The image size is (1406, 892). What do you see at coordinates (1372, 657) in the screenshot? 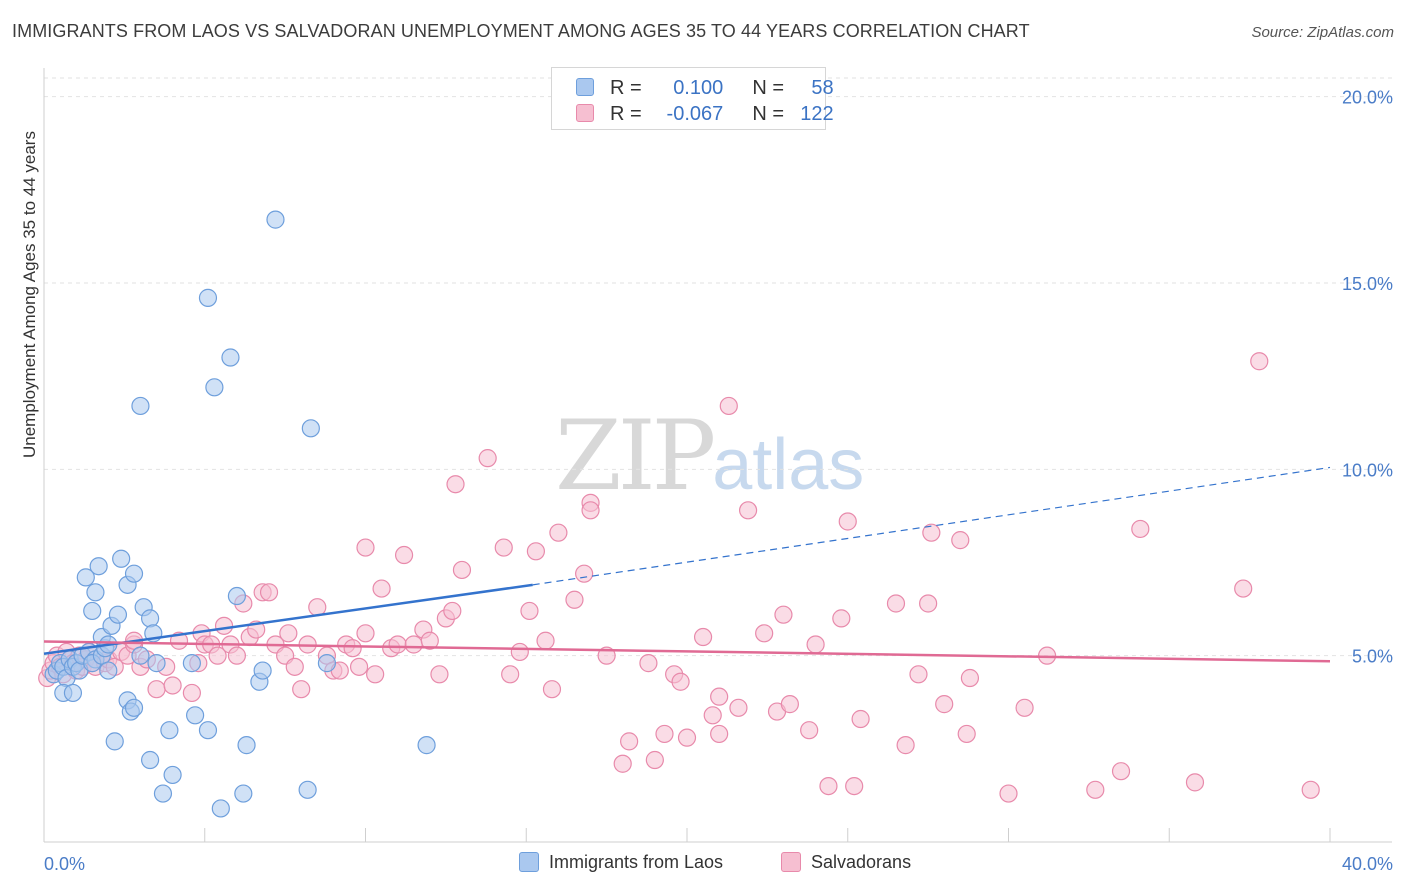
I see `y-tick-label: 5.0%` at bounding box center [1372, 657].